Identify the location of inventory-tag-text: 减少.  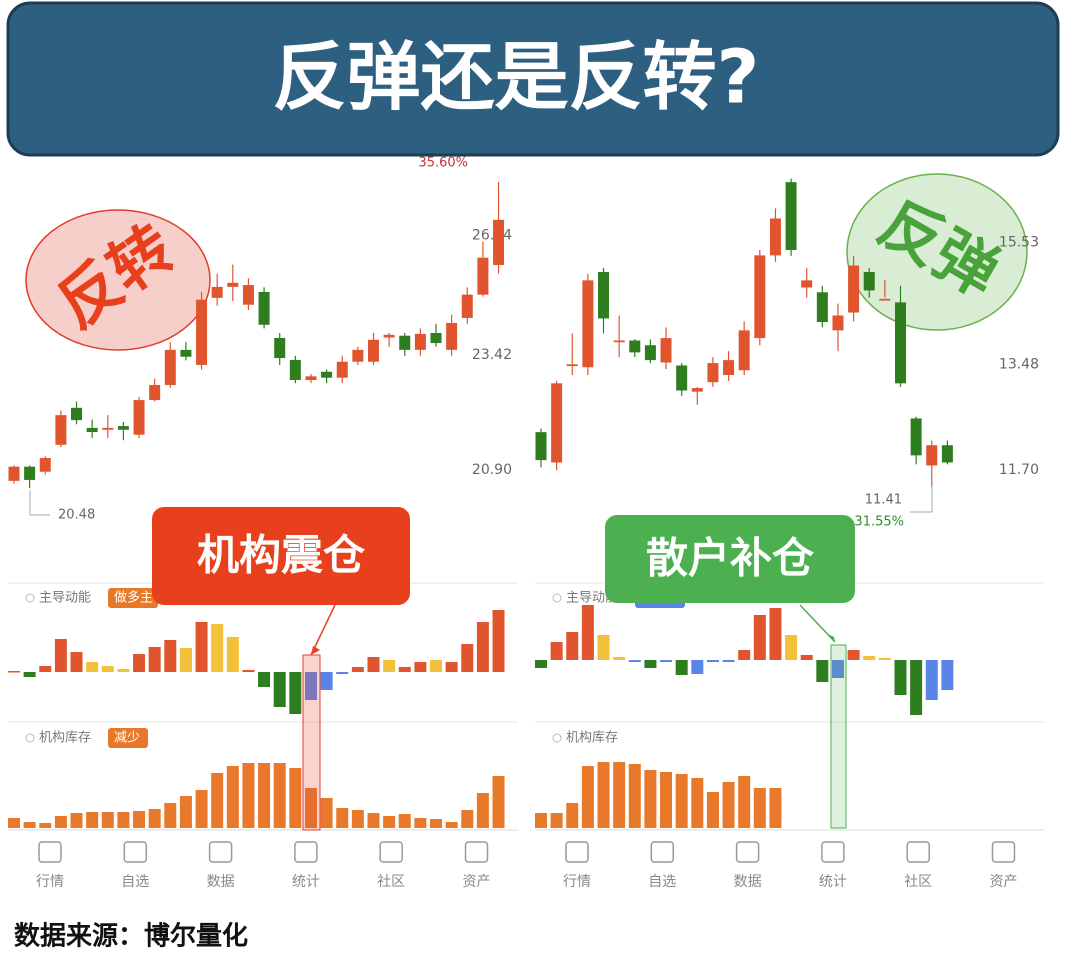
(127, 738).